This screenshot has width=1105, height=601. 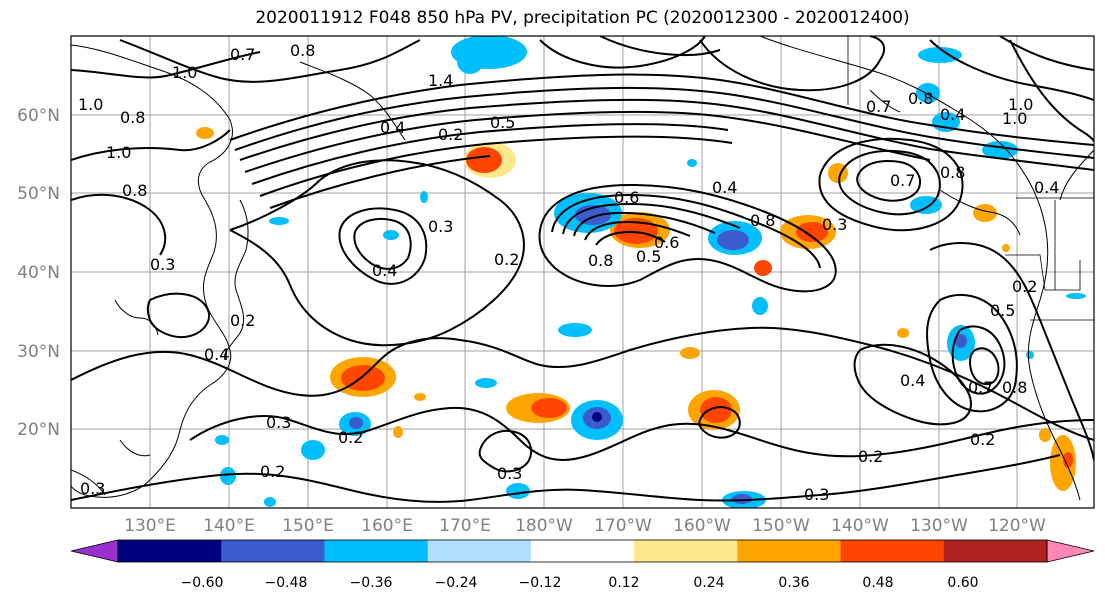 I want to click on colorbar-tick-label: −0.48, so click(x=286, y=583).